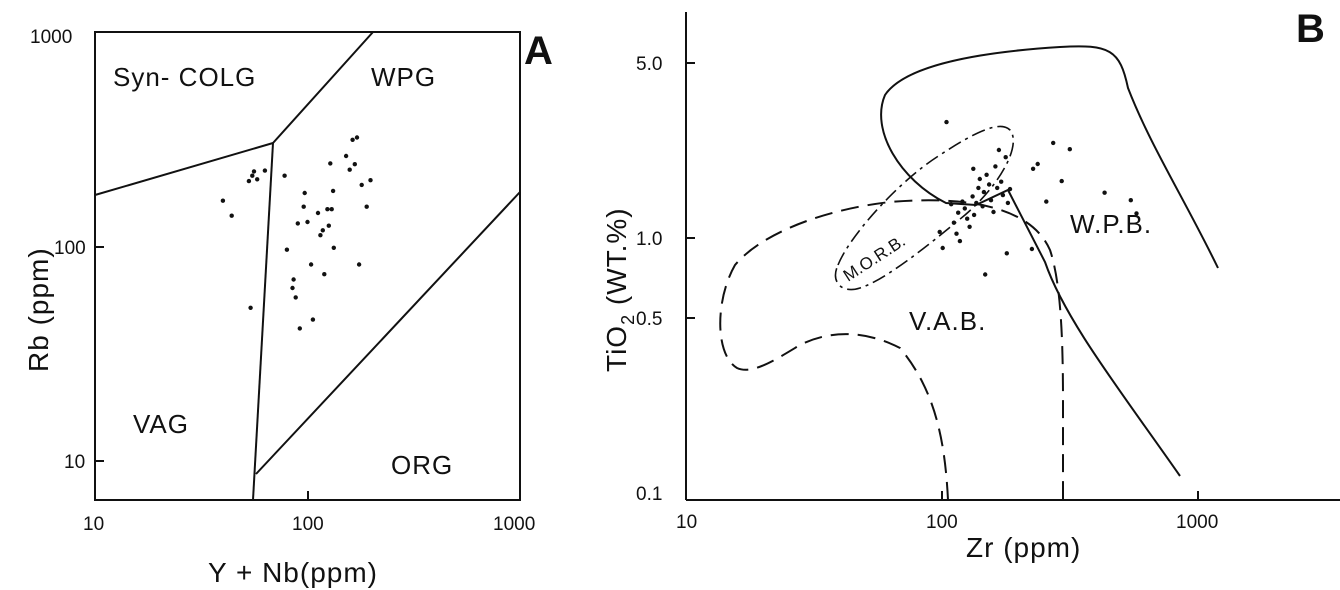  Describe the element at coordinates (38, 309) in the screenshot. I see `panel-a-y-axis-title: Rb (ppm)` at that location.